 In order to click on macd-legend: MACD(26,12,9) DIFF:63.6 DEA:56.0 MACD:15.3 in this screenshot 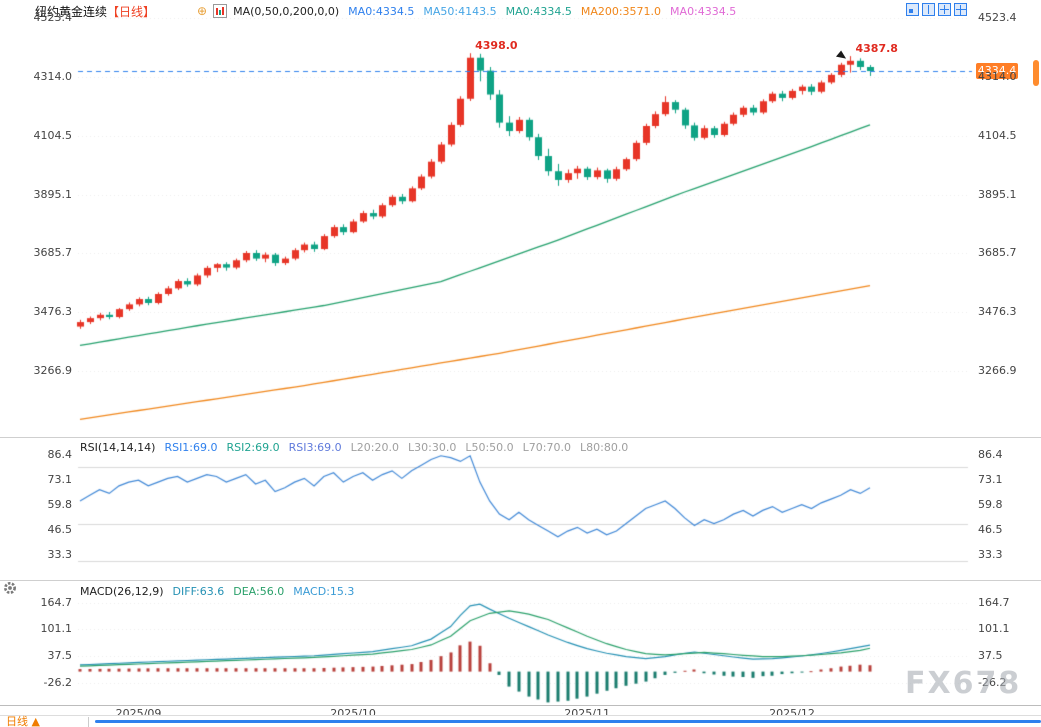, I will do `click(226, 591)`.